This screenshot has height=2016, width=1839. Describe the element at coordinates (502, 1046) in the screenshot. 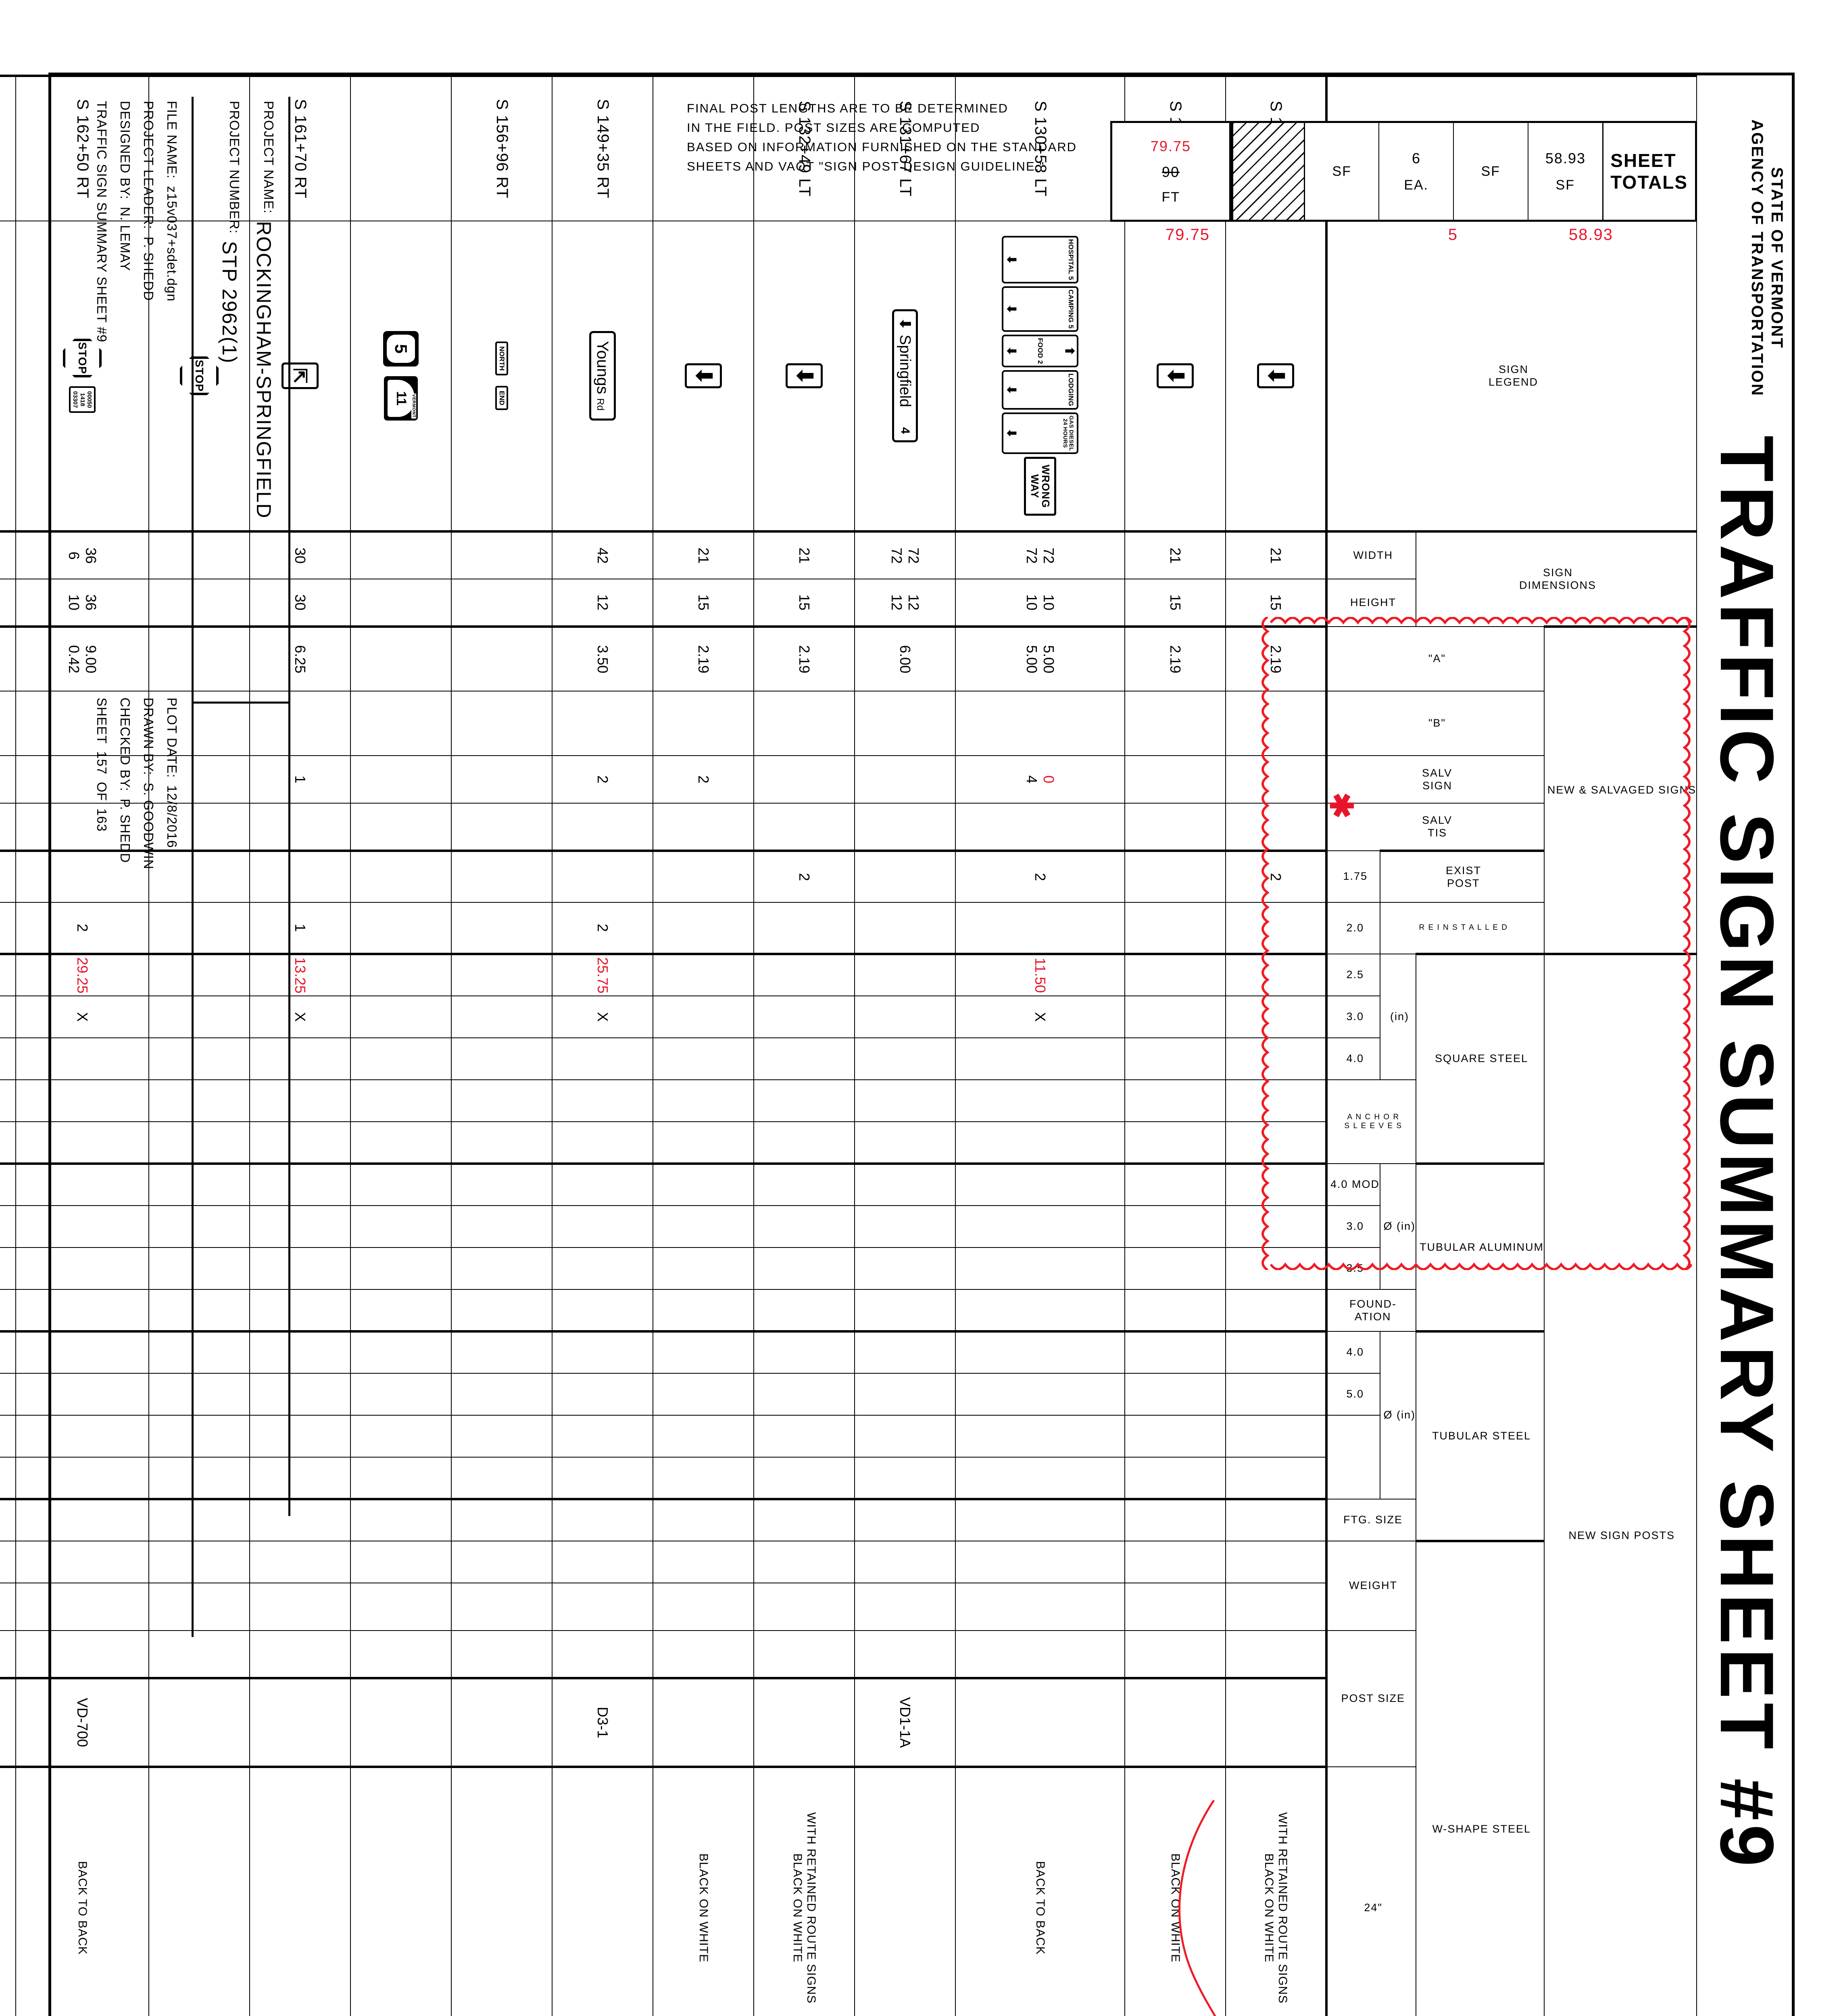

I see `table-row: S 156+96 RT NORTH END` at that location.